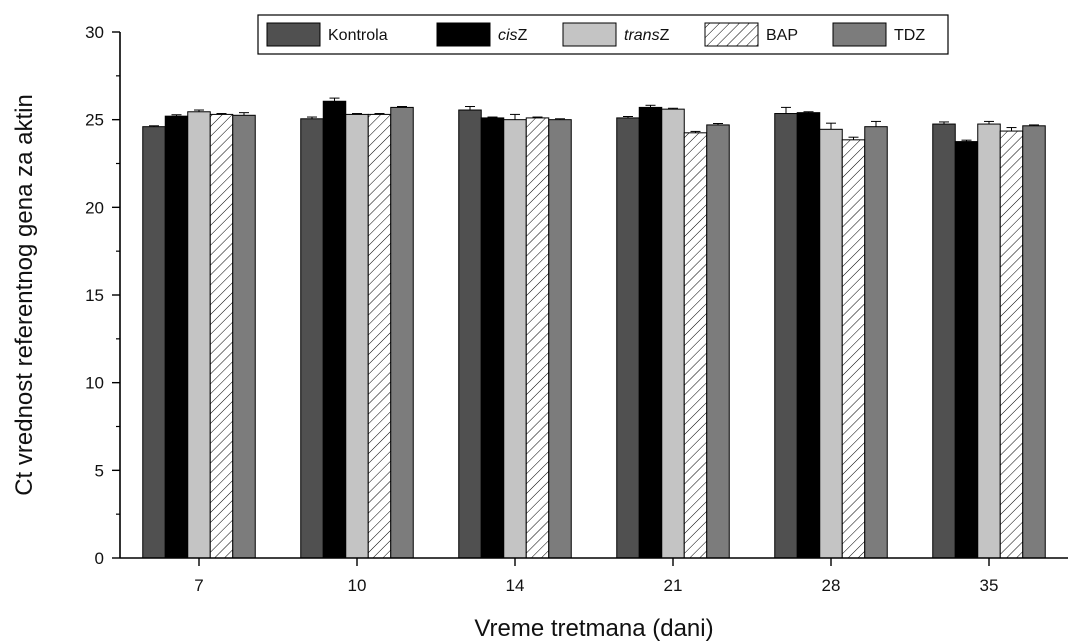 This screenshot has width=1071, height=642. I want to click on legend-label-tdz: TDZ, so click(909, 35).